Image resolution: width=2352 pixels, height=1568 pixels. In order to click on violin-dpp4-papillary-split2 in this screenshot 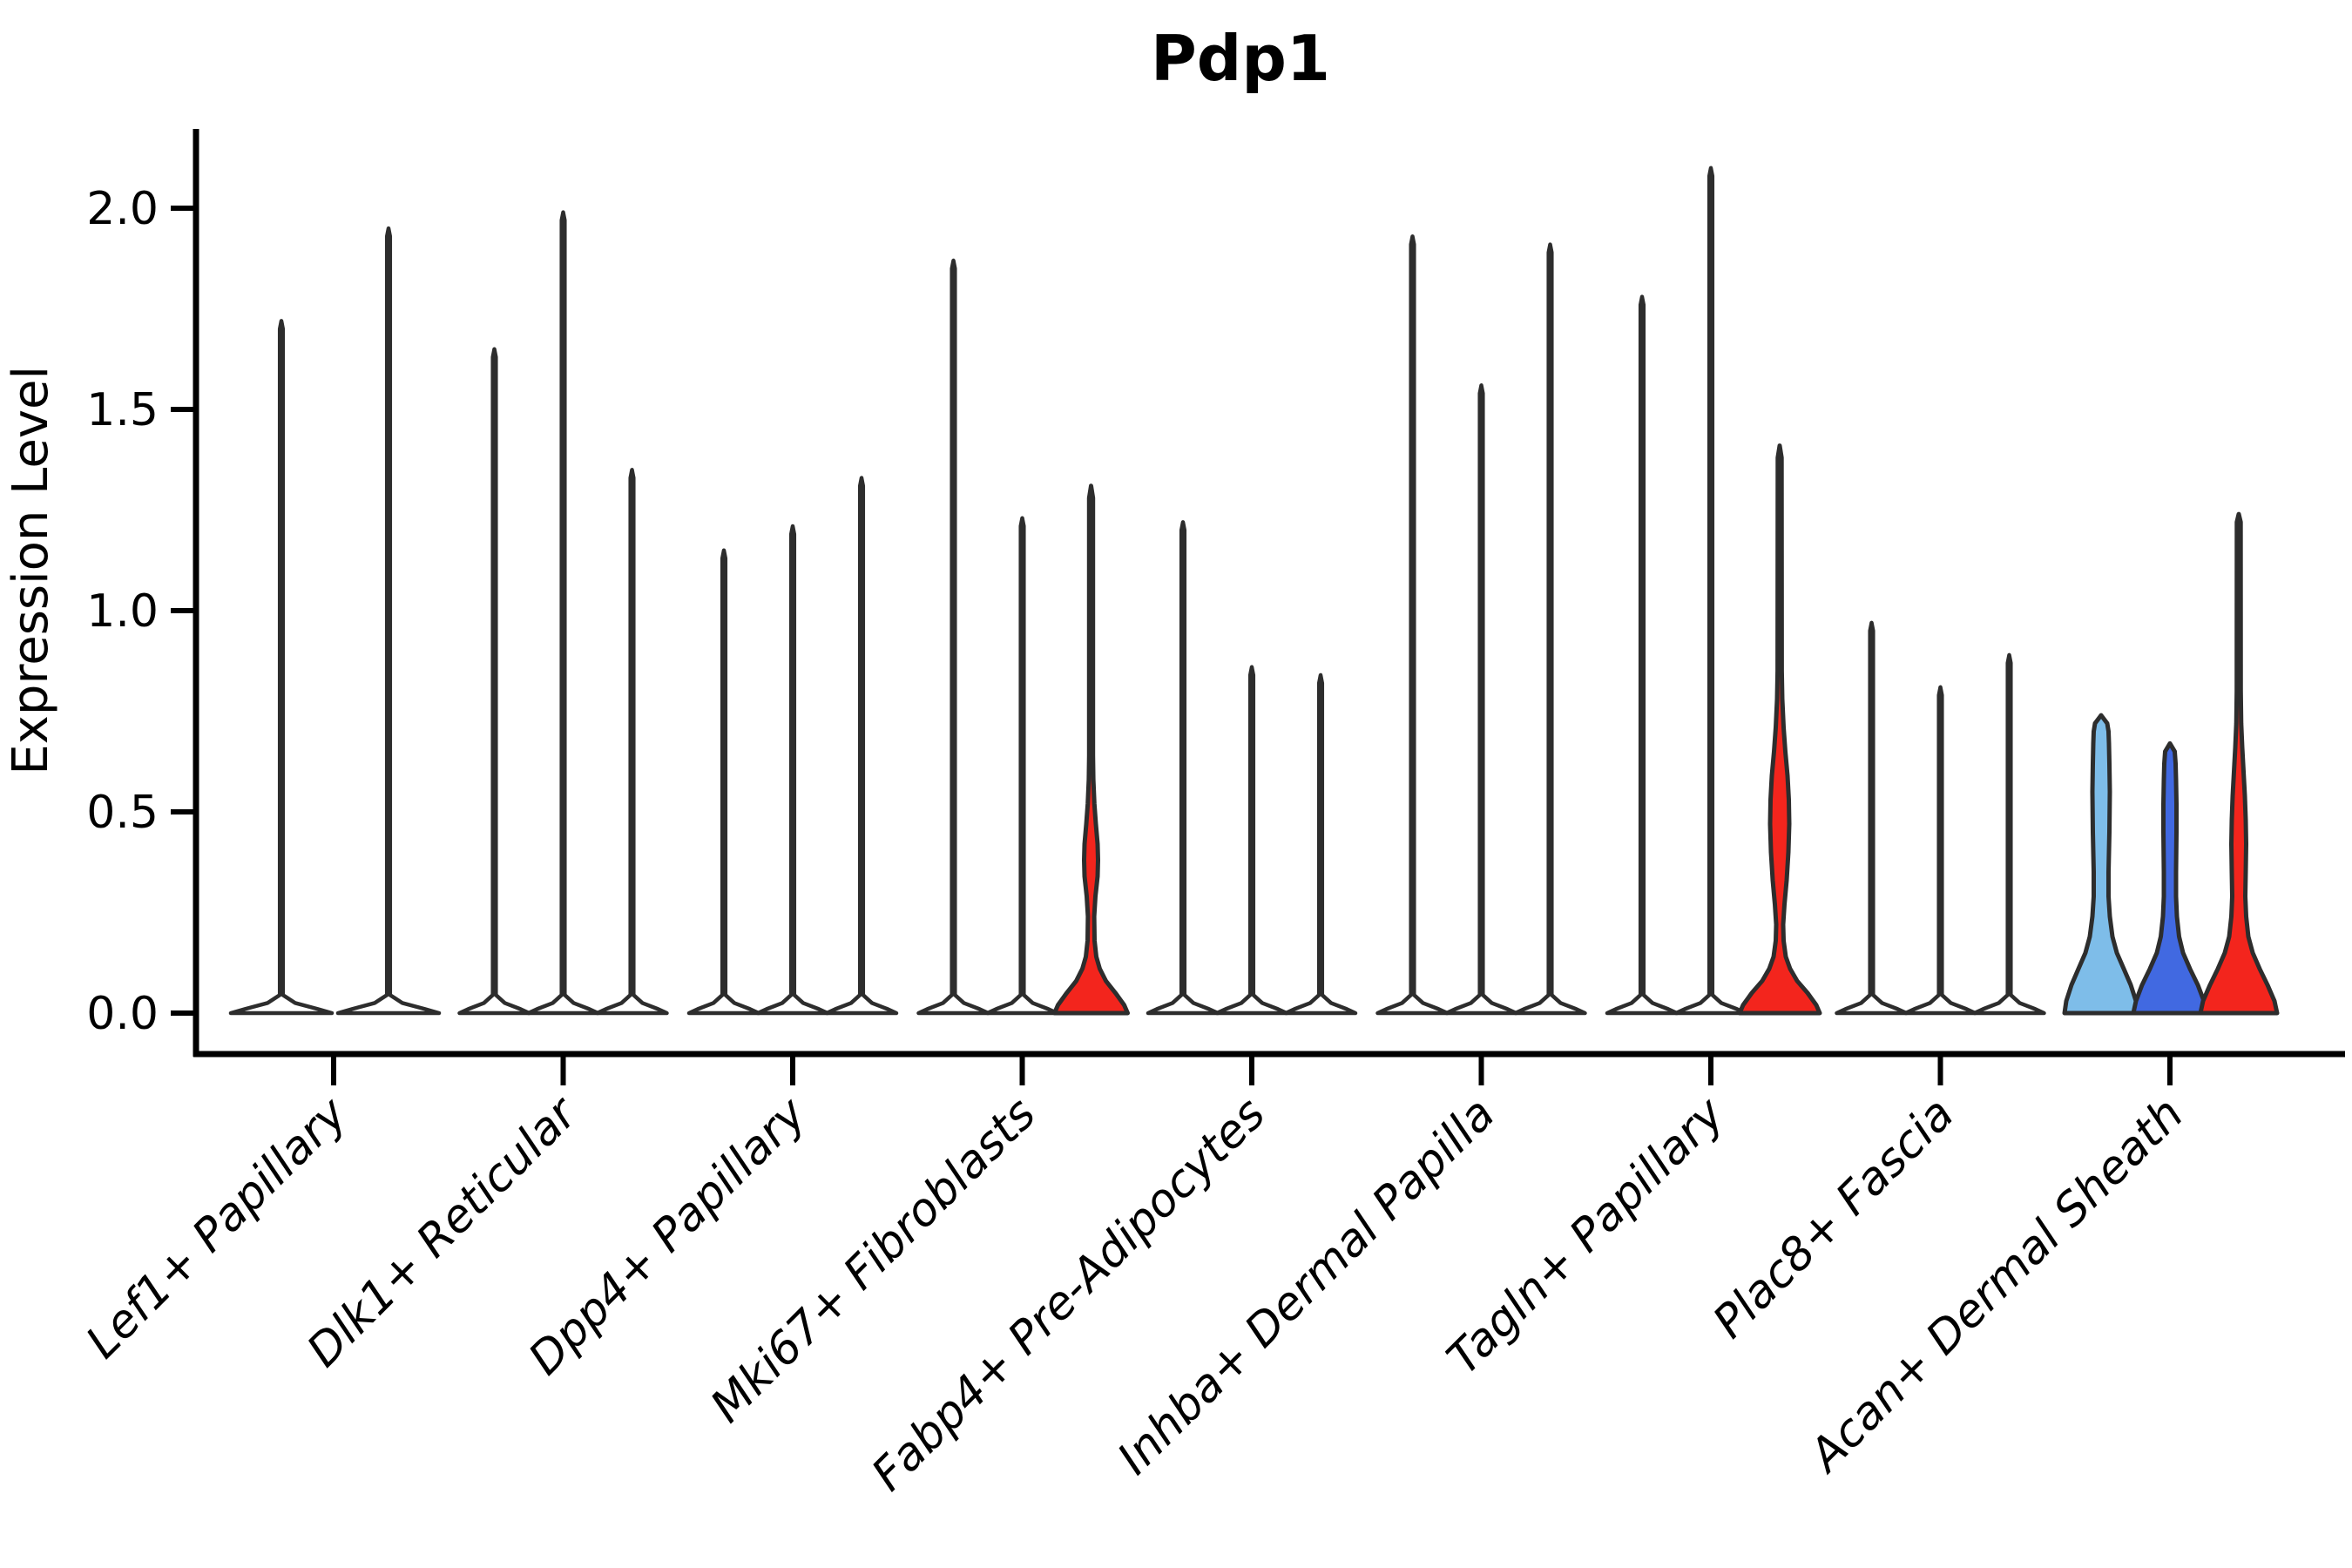, I will do `click(792, 770)`.